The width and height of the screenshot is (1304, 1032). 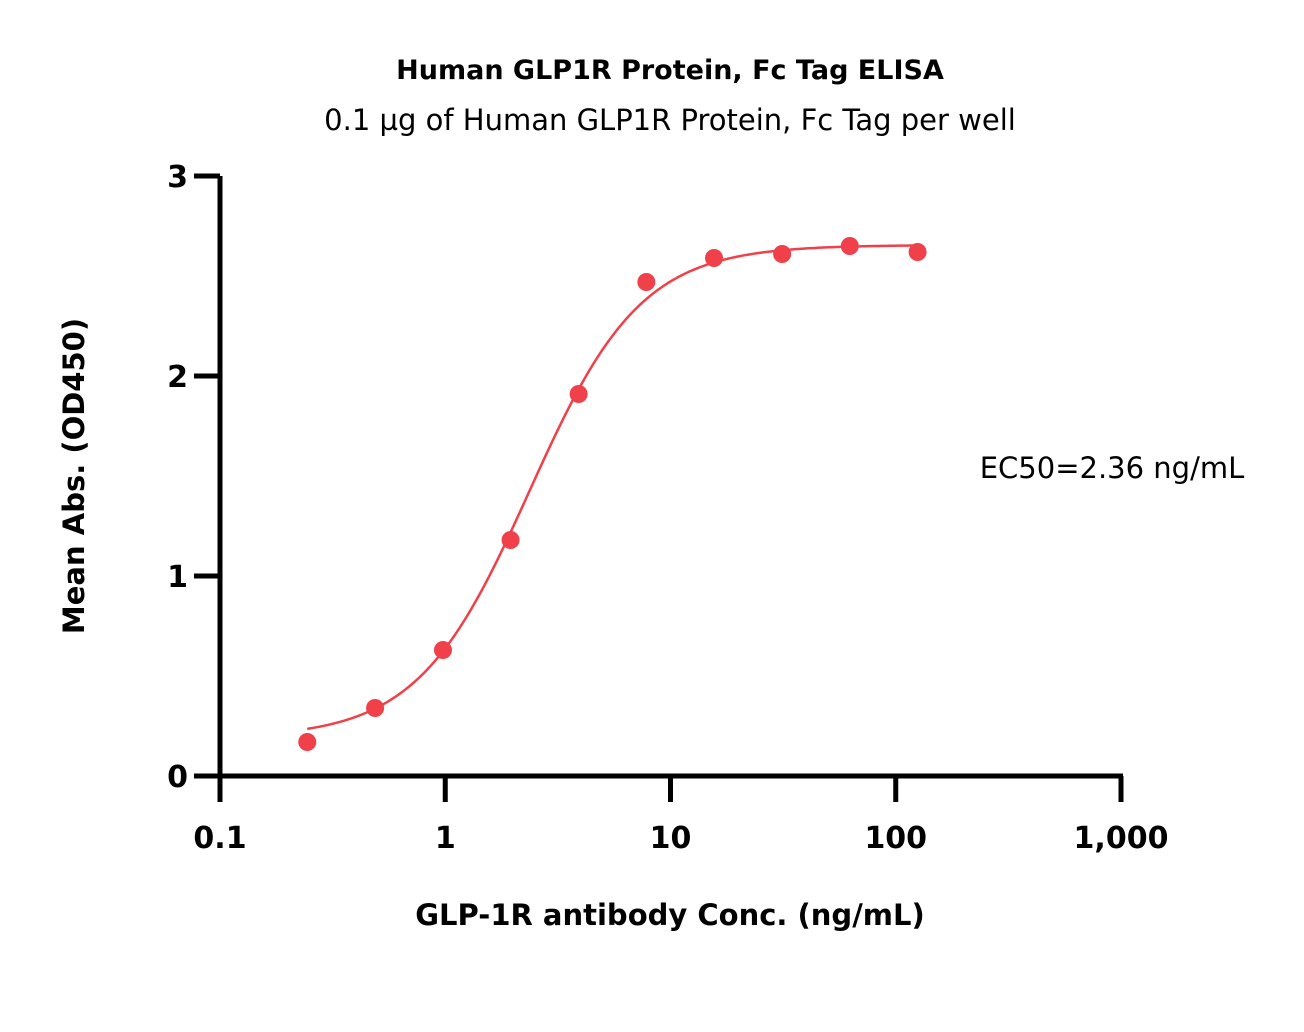 What do you see at coordinates (669, 915) in the screenshot?
I see `x-axis-label: GLP-1R antibody Conc. (ng/mL)` at bounding box center [669, 915].